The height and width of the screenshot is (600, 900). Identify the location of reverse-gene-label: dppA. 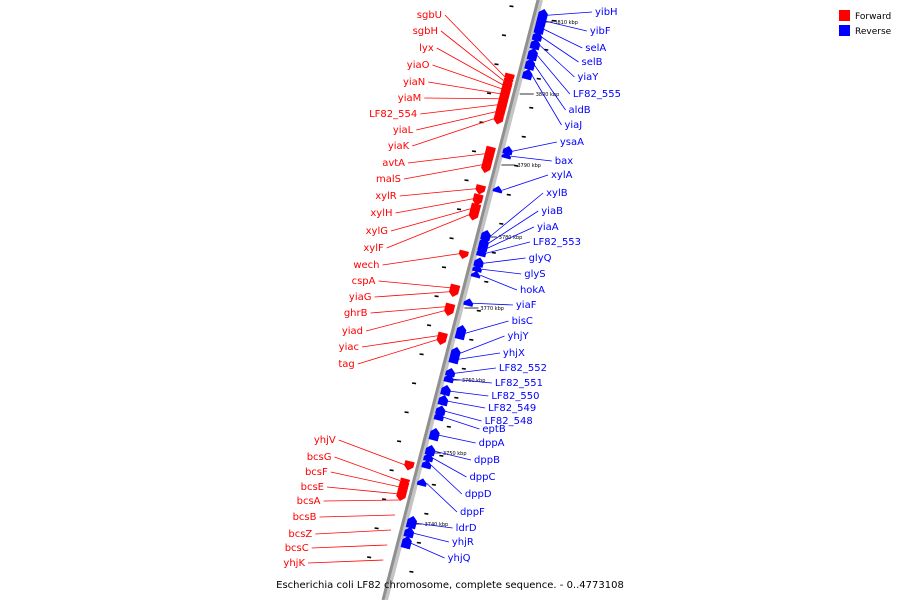
(492, 443).